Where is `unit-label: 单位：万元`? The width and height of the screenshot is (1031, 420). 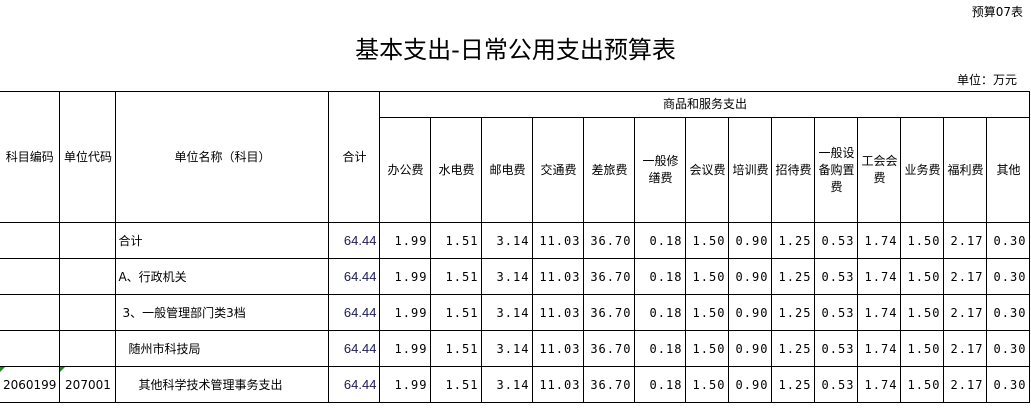 unit-label: 单位：万元 is located at coordinates (986, 80).